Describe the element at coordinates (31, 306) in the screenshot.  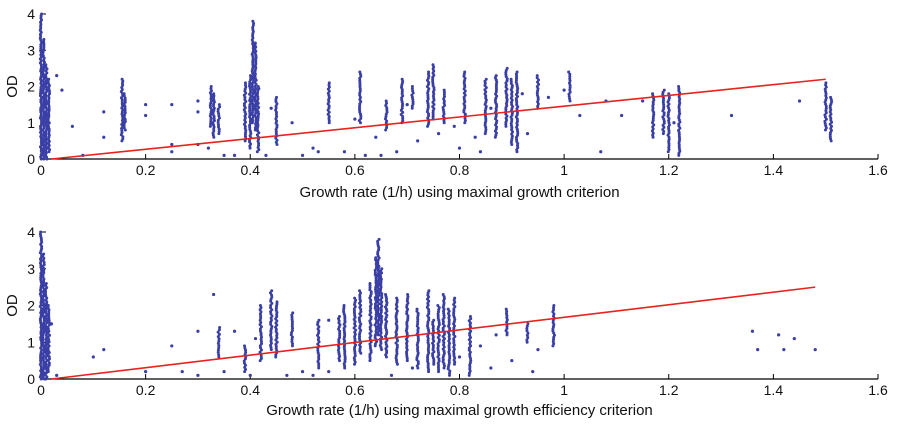
I see `y-tick-label: 2` at that location.